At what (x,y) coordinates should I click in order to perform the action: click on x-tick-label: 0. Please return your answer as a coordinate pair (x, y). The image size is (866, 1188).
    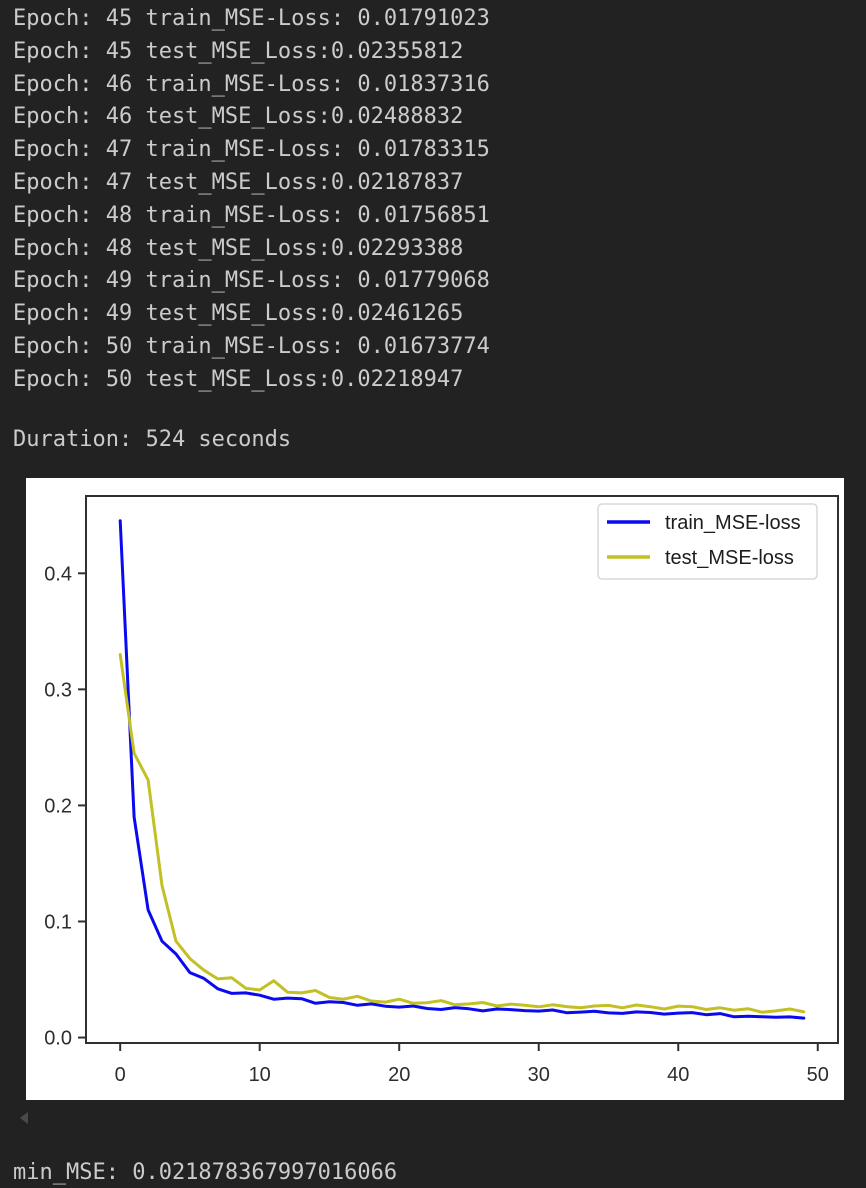
    Looking at the image, I should click on (120, 1075).